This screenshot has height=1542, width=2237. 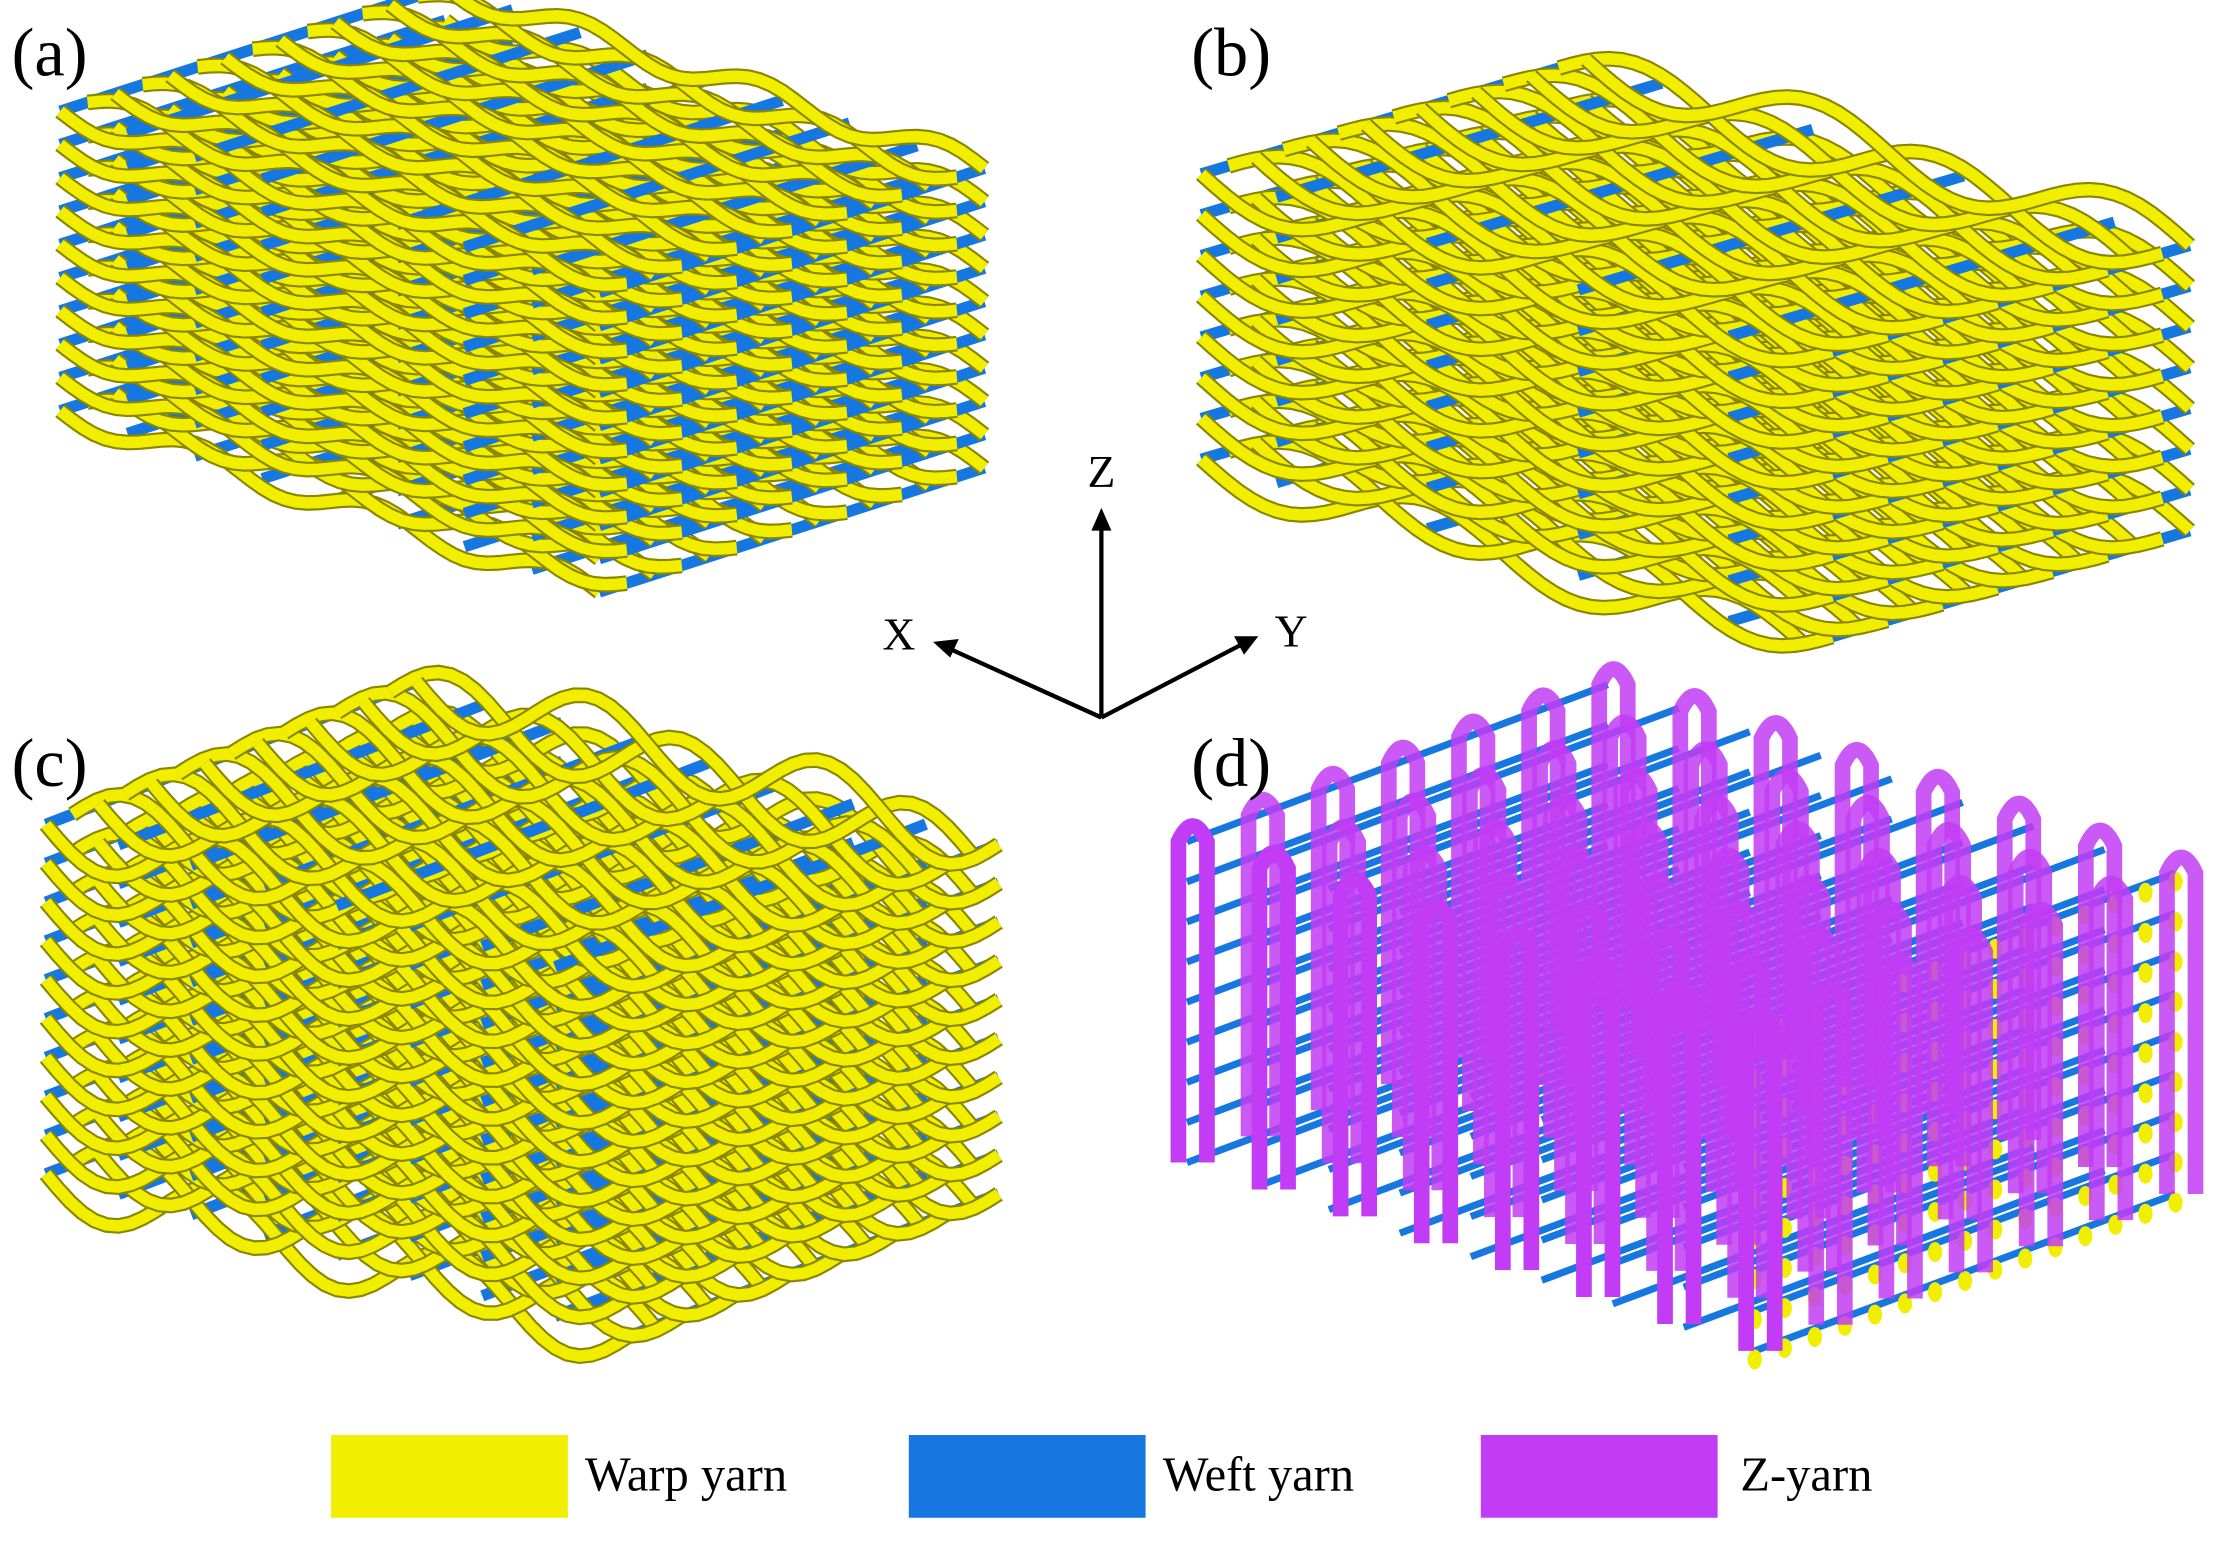 I want to click on legend-label: Weft yarn, so click(x=1258, y=1474).